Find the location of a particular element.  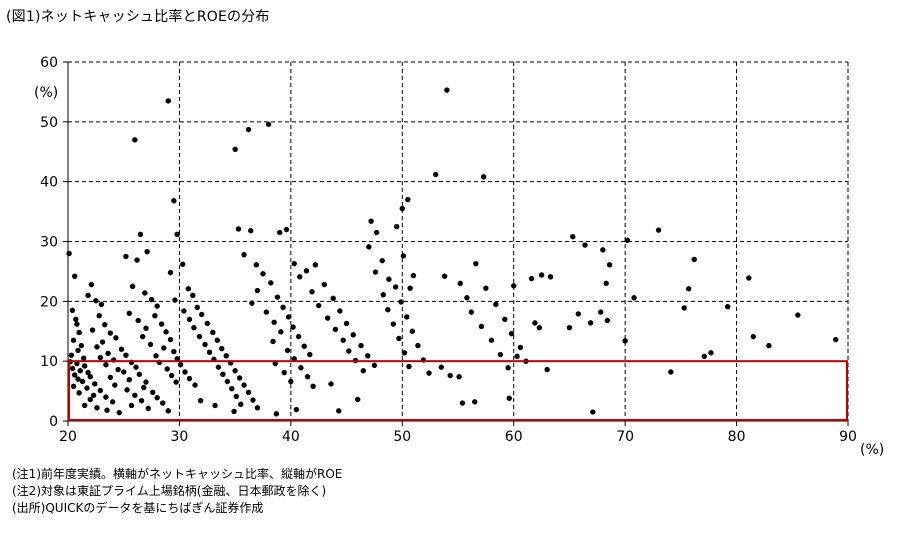

note-2: (注2)対象は東証プライム上場銘柄(金融、日本郵政を除く) is located at coordinates (169, 491).